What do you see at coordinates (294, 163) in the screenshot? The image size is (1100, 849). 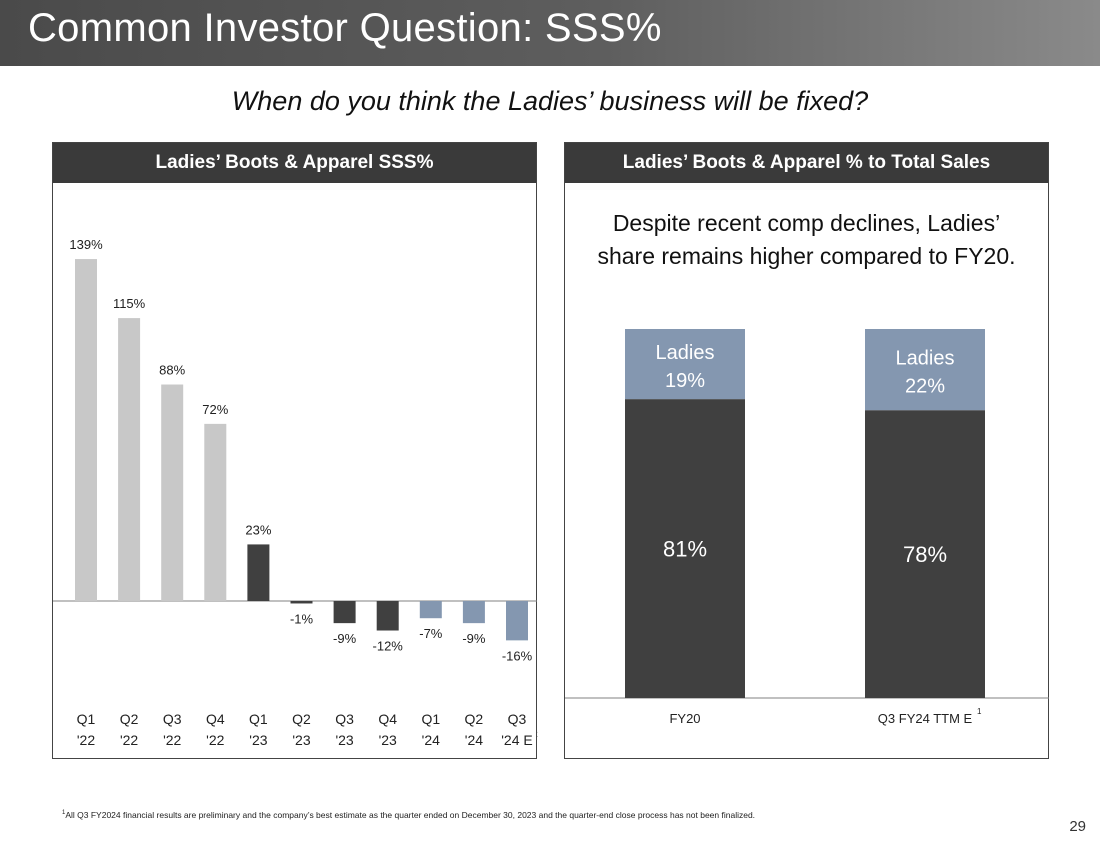 I see `sss-chart-title: Ladies’ Boots & Apparel SSS%` at bounding box center [294, 163].